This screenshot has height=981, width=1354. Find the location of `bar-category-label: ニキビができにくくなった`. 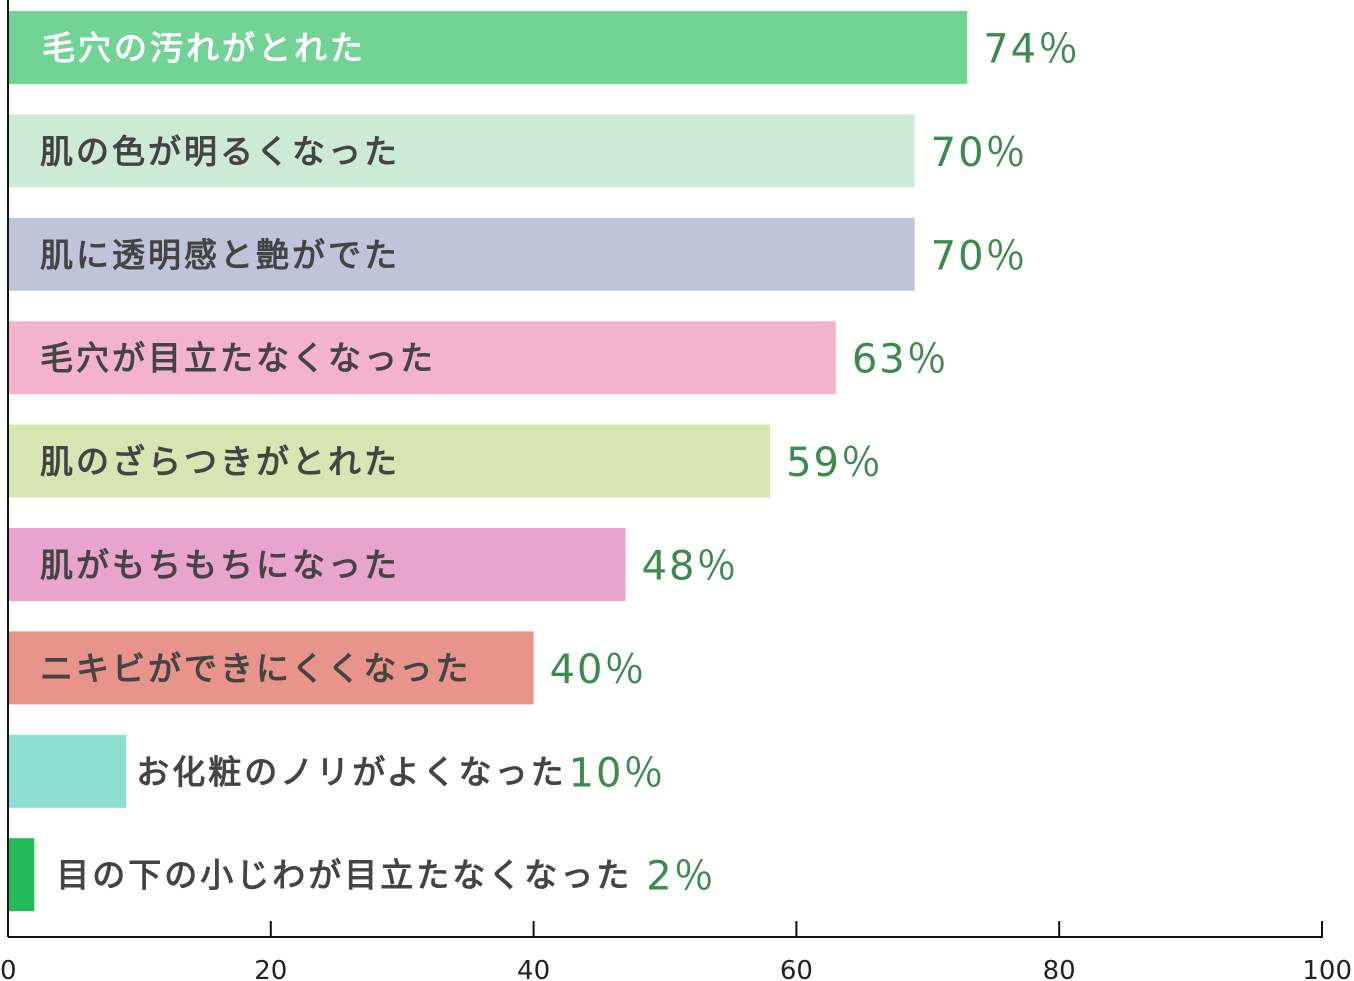

bar-category-label: ニキビができにくくなった is located at coordinates (255, 668).